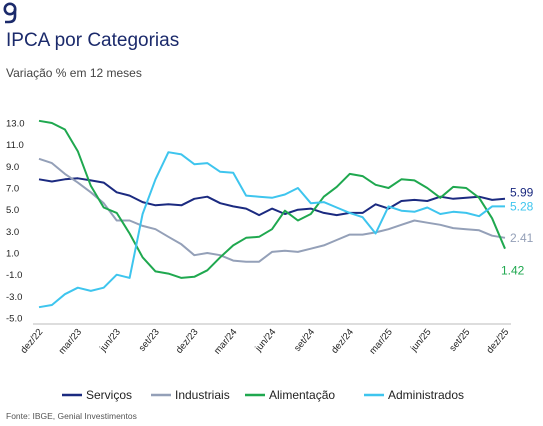 Image resolution: width=543 pixels, height=426 pixels. I want to click on y-tick-label: 5.0, so click(12, 210).